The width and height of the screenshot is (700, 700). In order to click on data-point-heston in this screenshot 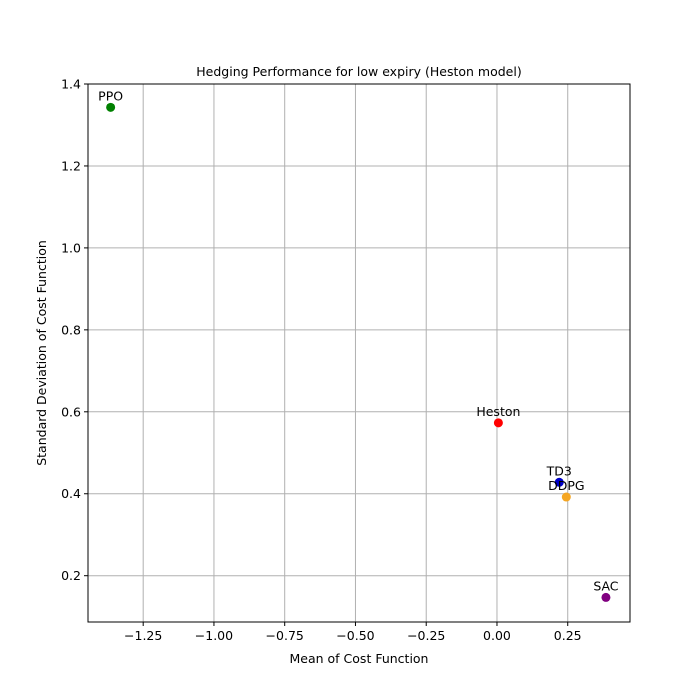, I will do `click(498, 423)`.